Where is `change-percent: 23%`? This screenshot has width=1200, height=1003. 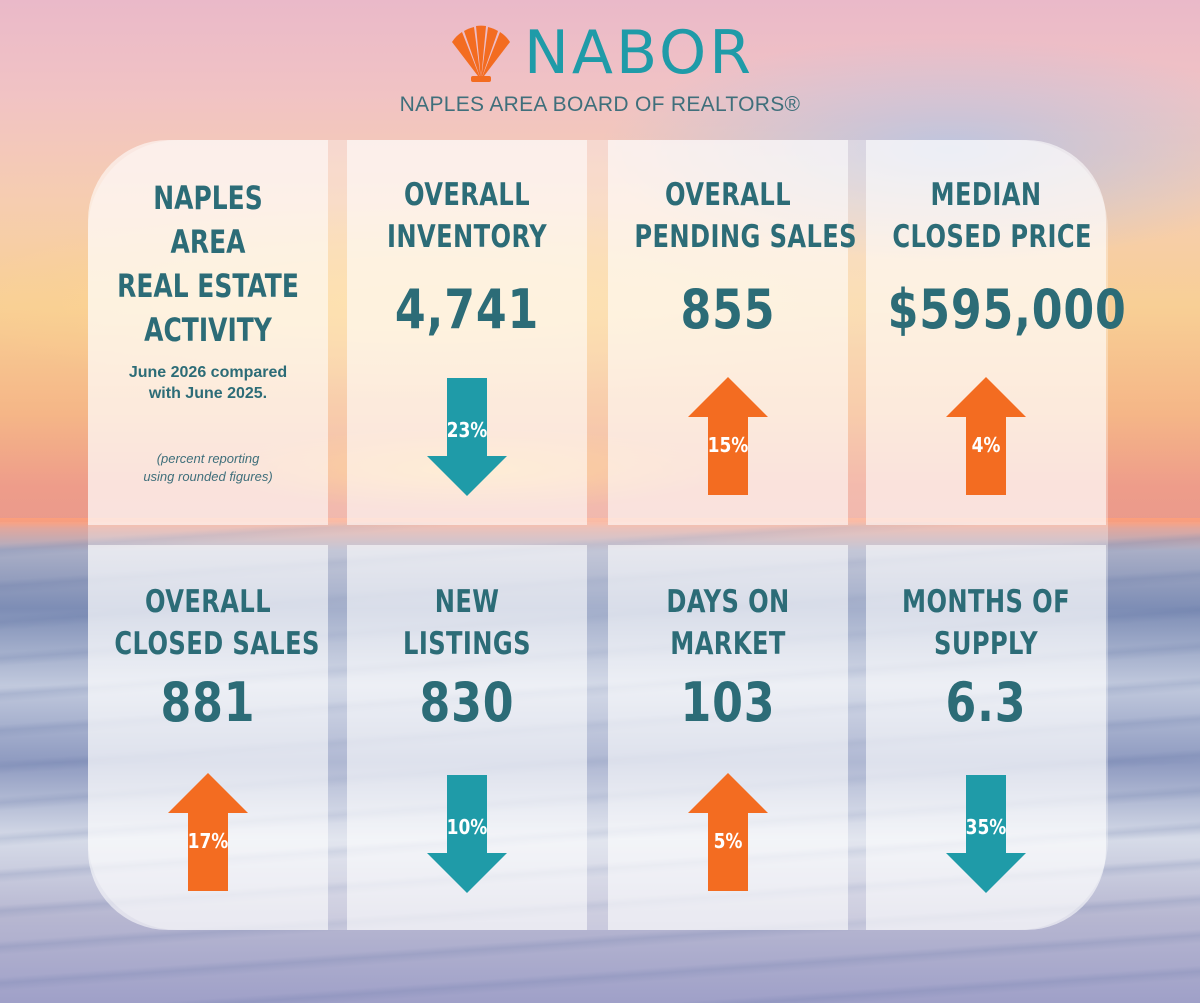 change-percent: 23% is located at coordinates (467, 430).